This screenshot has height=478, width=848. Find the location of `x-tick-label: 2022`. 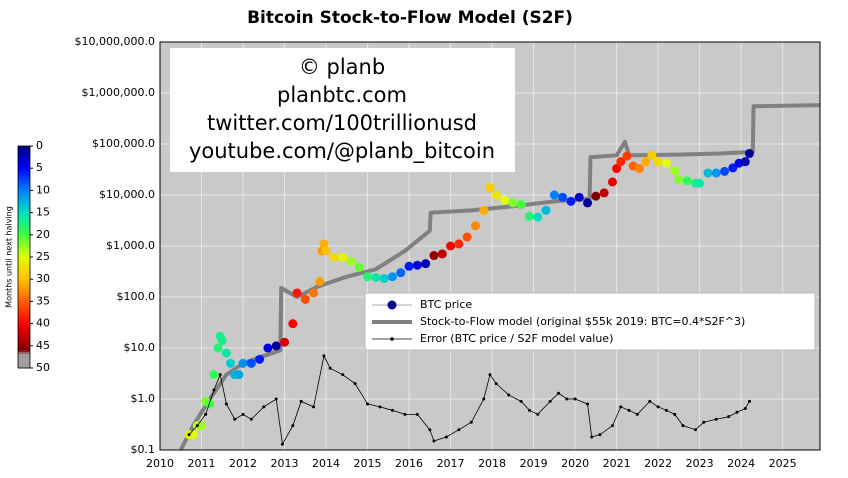

x-tick-label: 2022 is located at coordinates (658, 463).